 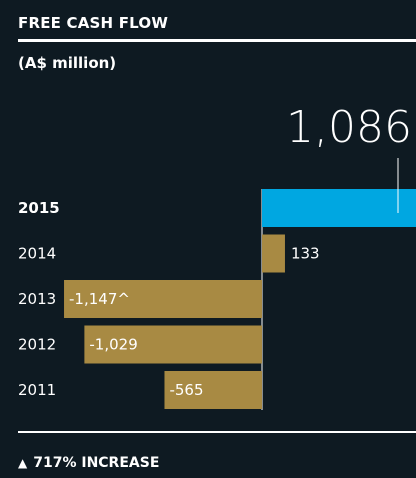 I want to click on value-label-2011: -565, so click(x=186, y=390).